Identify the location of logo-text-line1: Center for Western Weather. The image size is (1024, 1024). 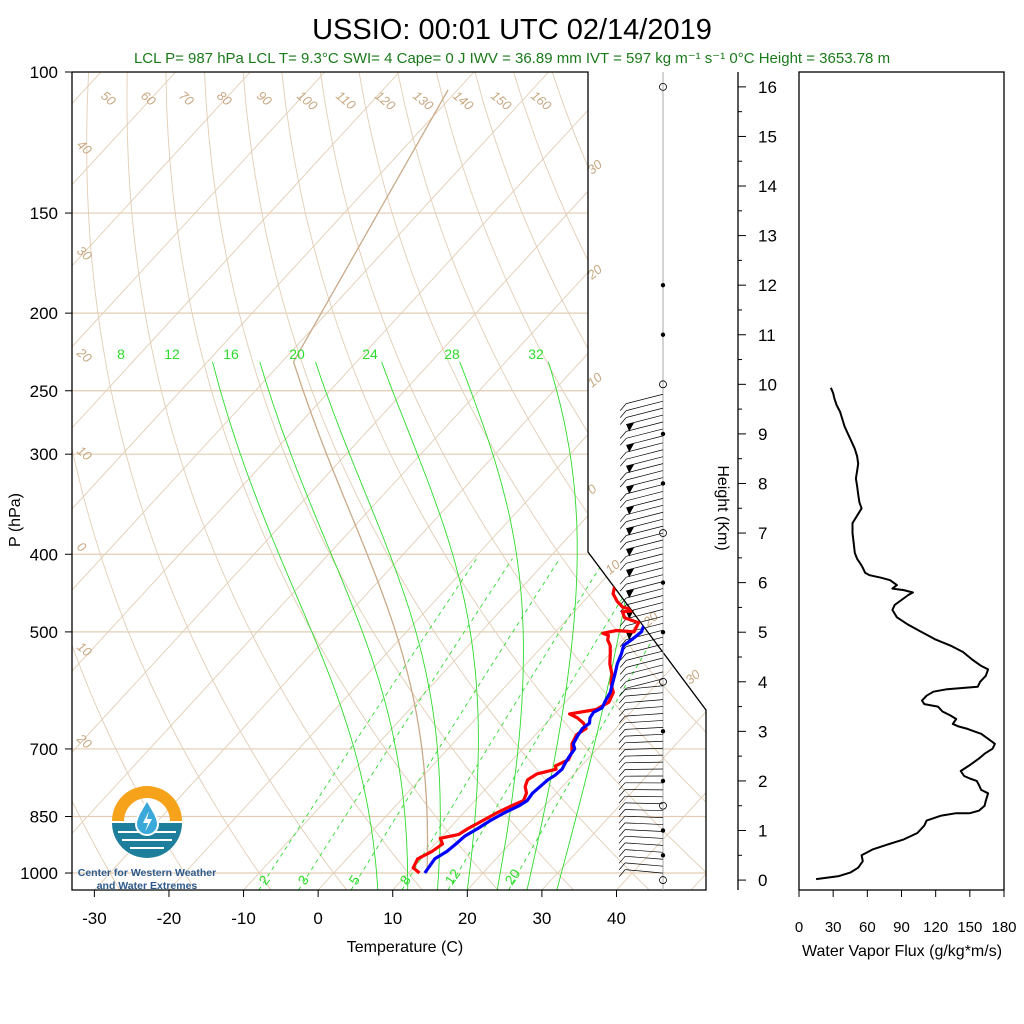
(147, 873).